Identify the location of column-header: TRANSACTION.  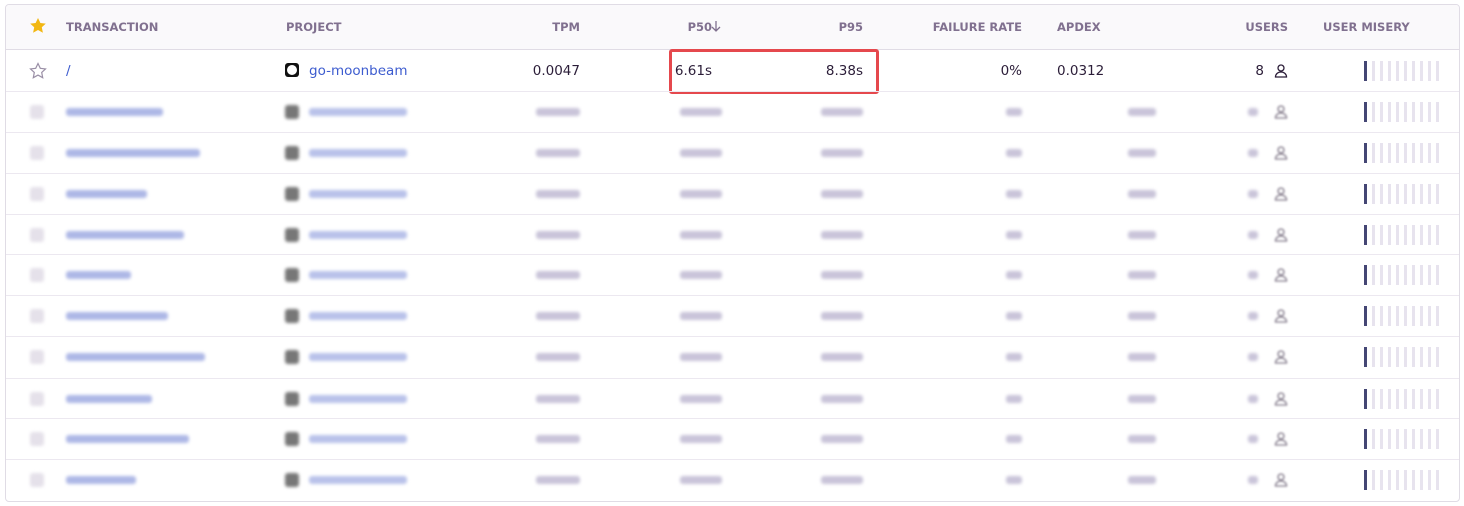
(112, 27).